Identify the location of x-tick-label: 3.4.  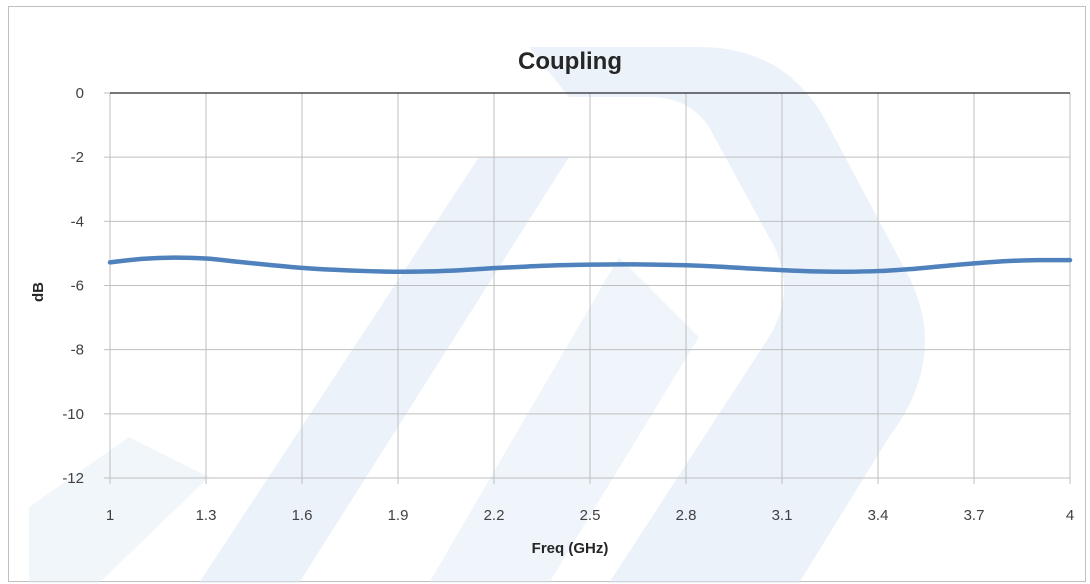
(878, 515).